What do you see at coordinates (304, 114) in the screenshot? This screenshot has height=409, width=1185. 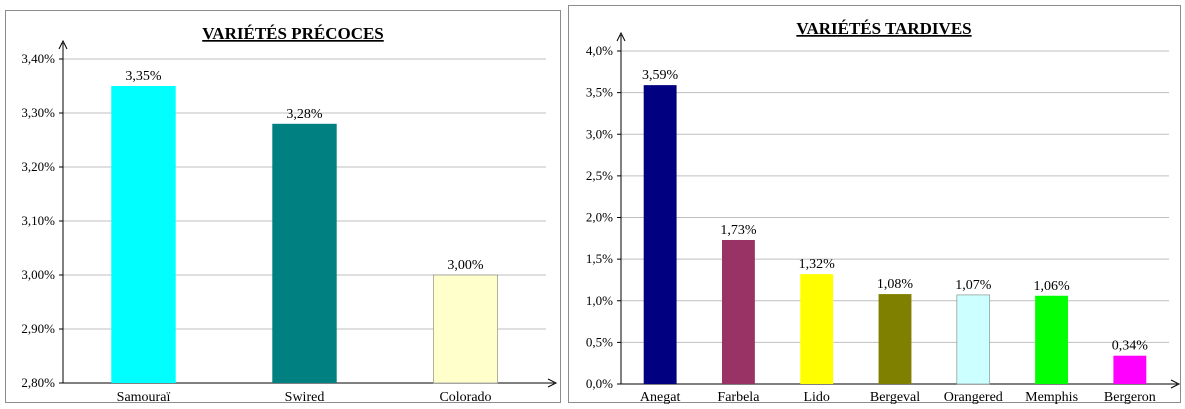 I see `data-label: 3,28%` at bounding box center [304, 114].